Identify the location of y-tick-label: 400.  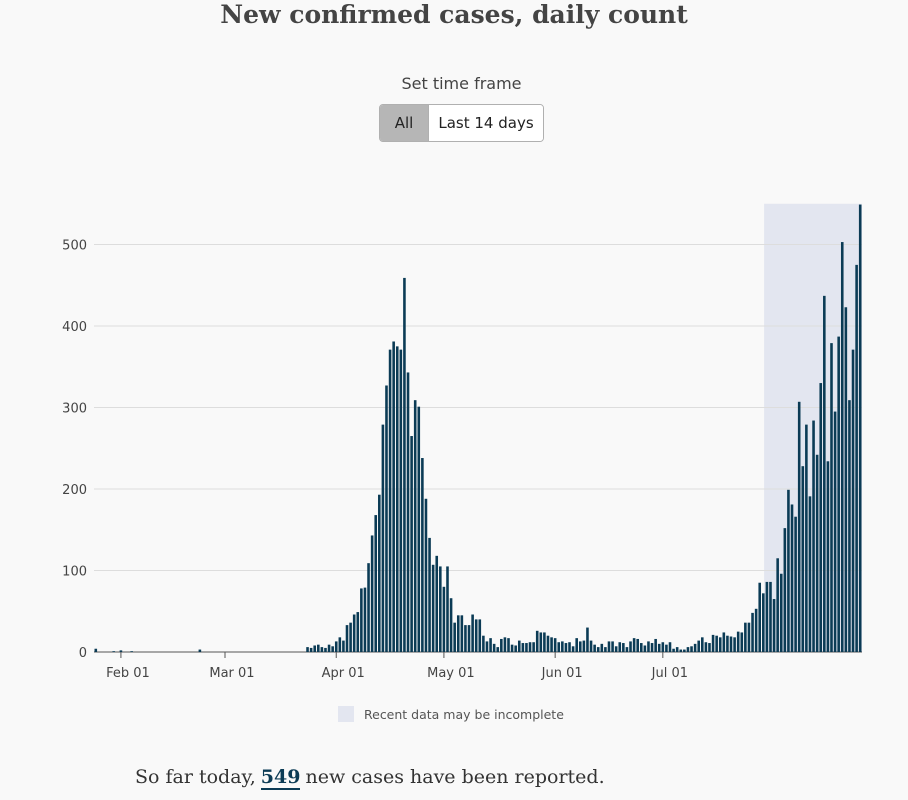
(74, 327).